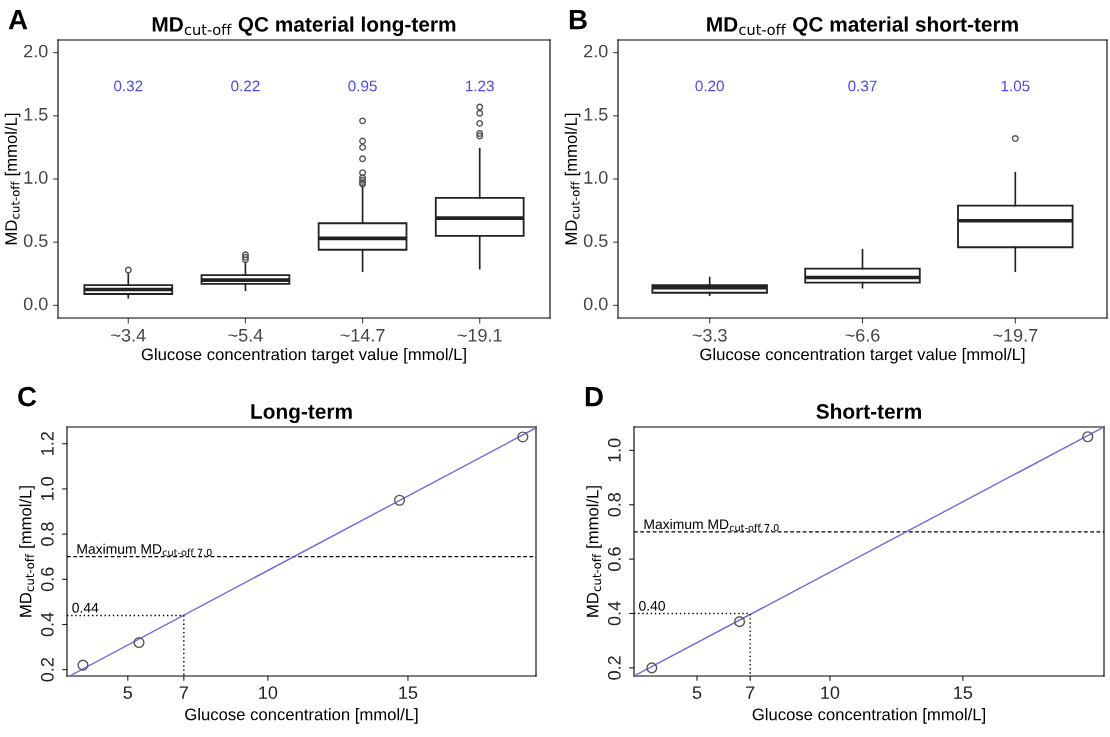  Describe the element at coordinates (862, 335) in the screenshot. I see `x-tick-label: ~6.6` at that location.